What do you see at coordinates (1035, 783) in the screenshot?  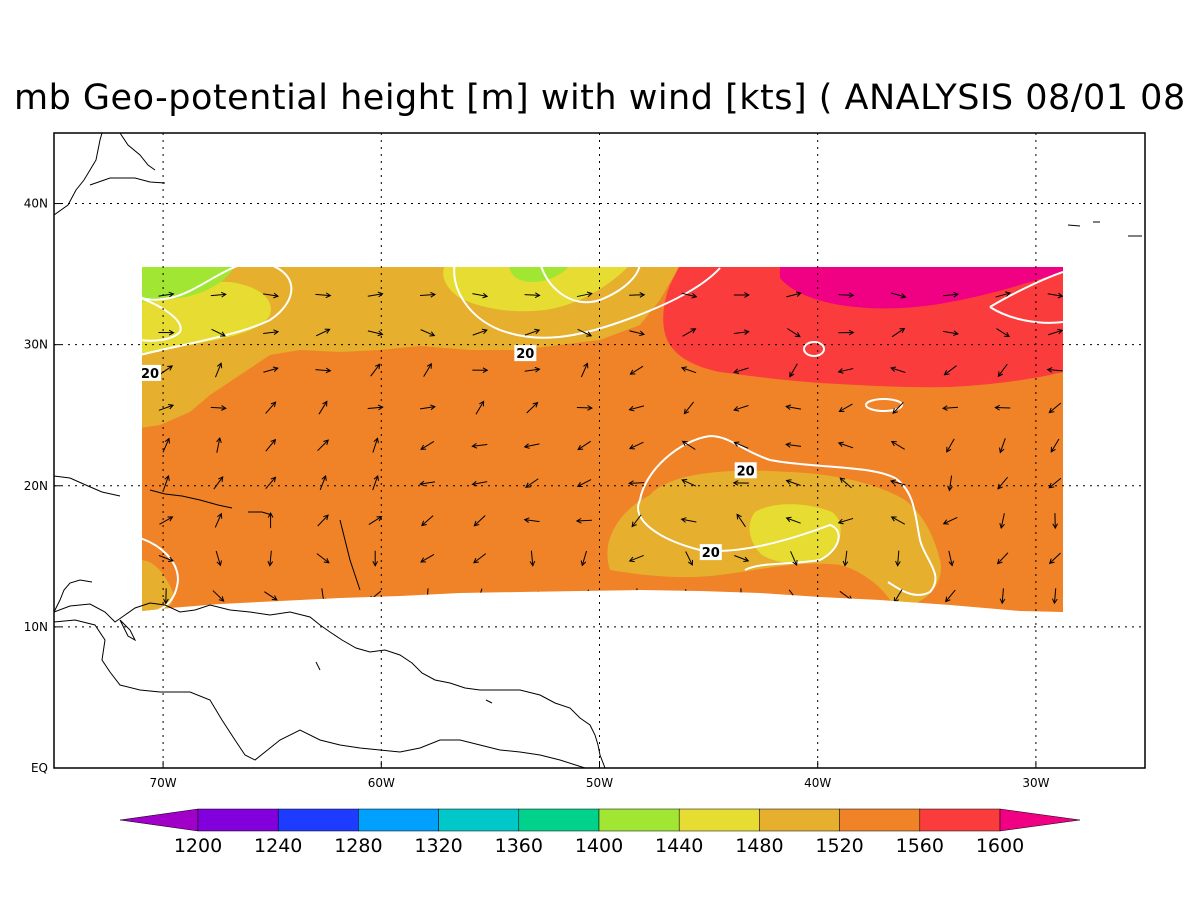 I see `x-tick-label: 30W` at bounding box center [1035, 783].